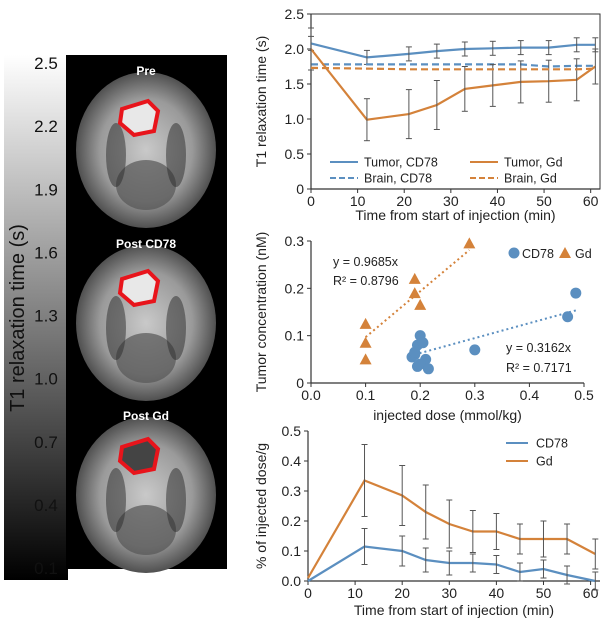  Describe the element at coordinates (539, 368) in the screenshot. I see `cd78-fit-r2: R² = 0.7171` at that location.